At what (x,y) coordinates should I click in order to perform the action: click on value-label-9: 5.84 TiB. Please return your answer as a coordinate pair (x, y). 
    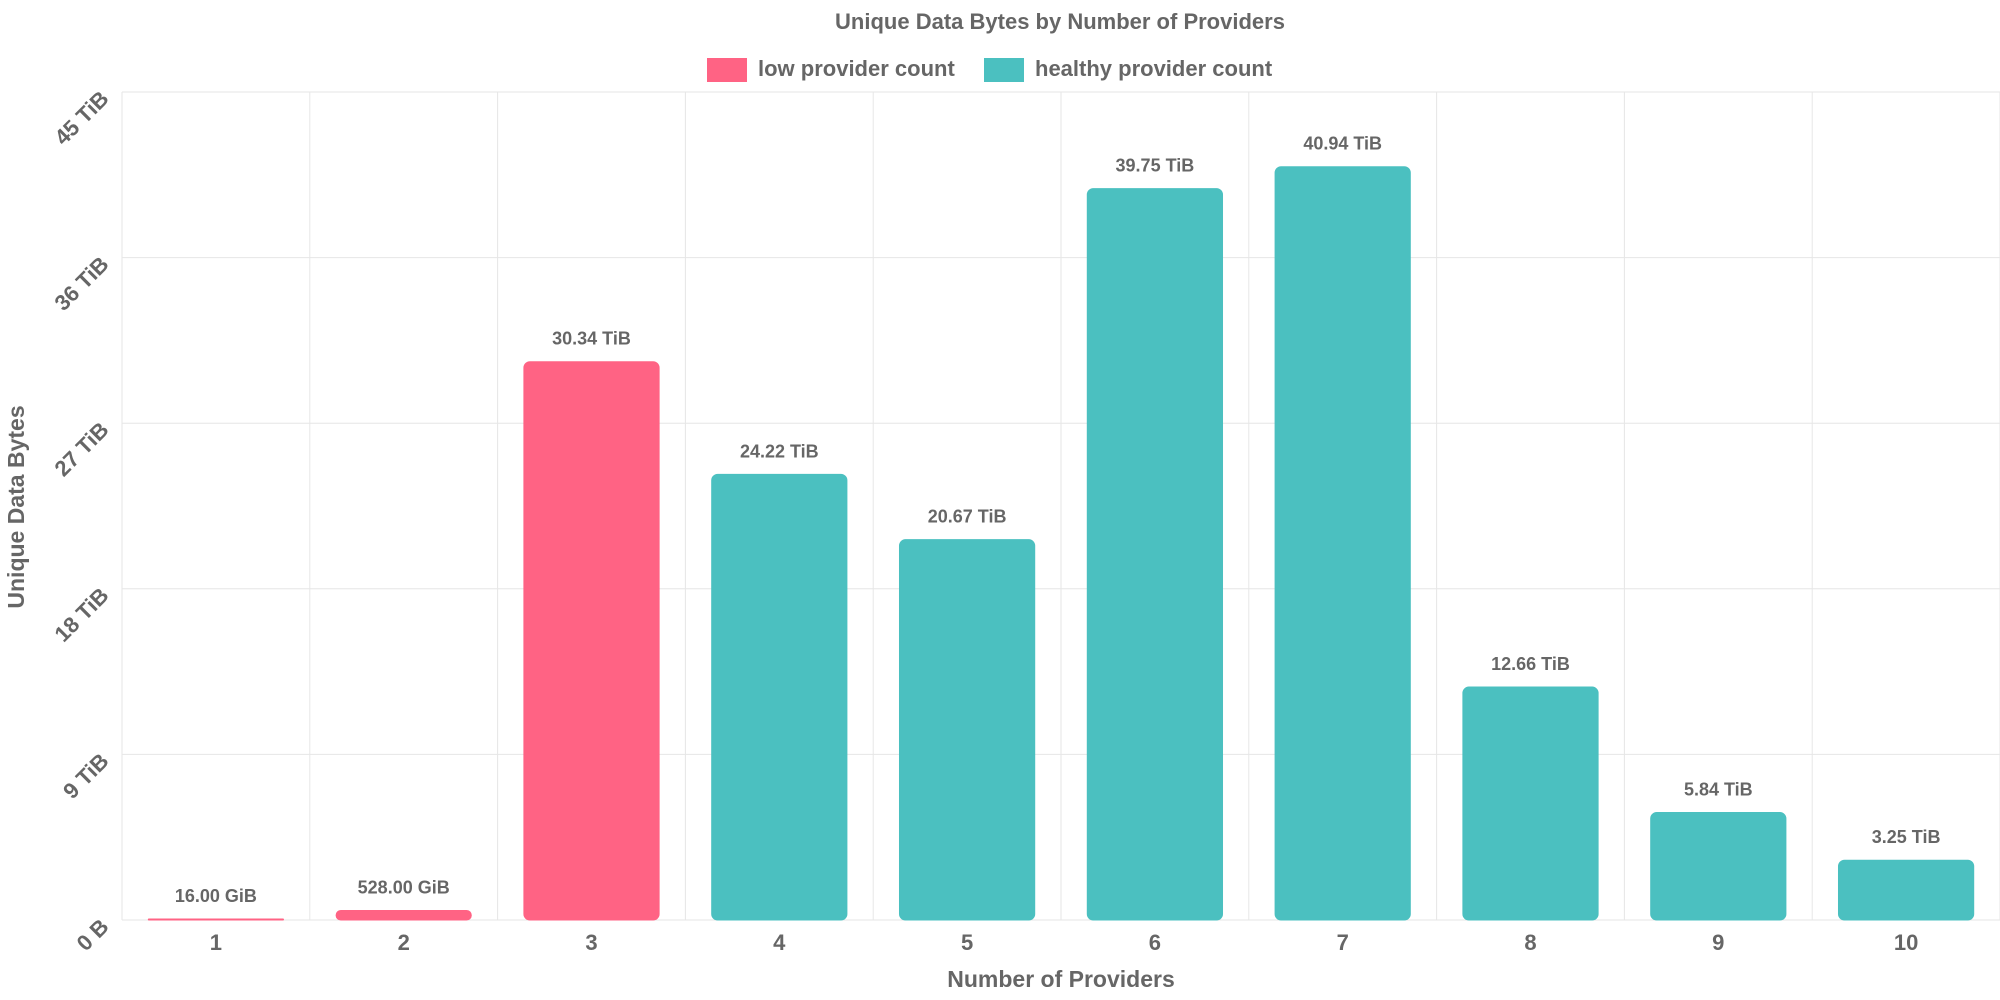
    Looking at the image, I should click on (1718, 790).